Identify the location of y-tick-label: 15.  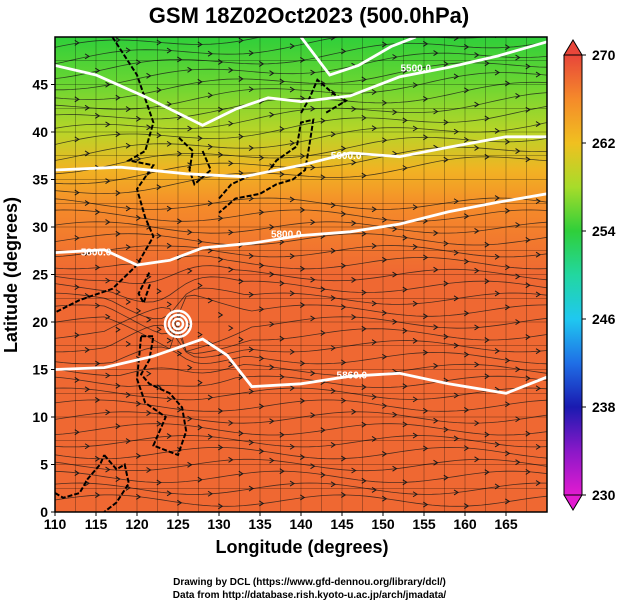
(40, 370).